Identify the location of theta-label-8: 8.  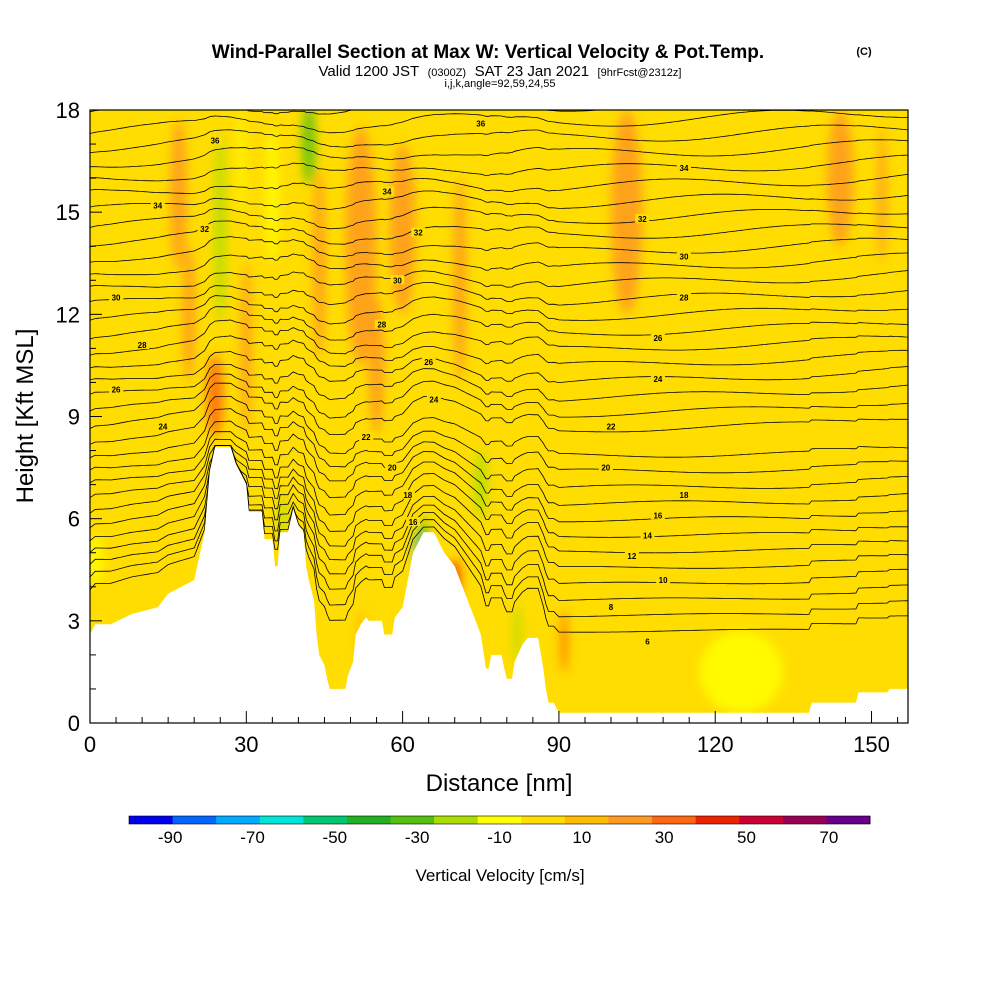
(611, 607).